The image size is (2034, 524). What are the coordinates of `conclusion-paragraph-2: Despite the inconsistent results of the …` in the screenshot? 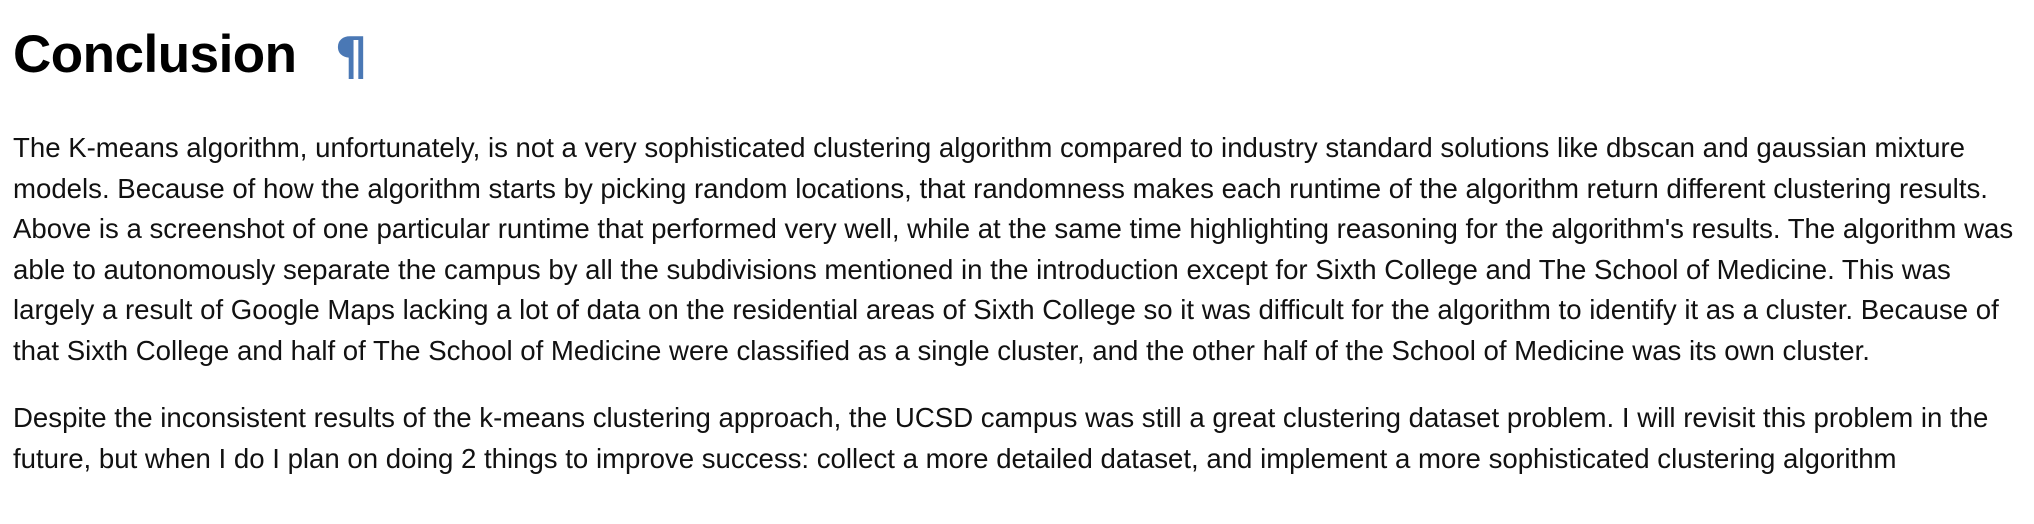 It's located at (1001, 438).